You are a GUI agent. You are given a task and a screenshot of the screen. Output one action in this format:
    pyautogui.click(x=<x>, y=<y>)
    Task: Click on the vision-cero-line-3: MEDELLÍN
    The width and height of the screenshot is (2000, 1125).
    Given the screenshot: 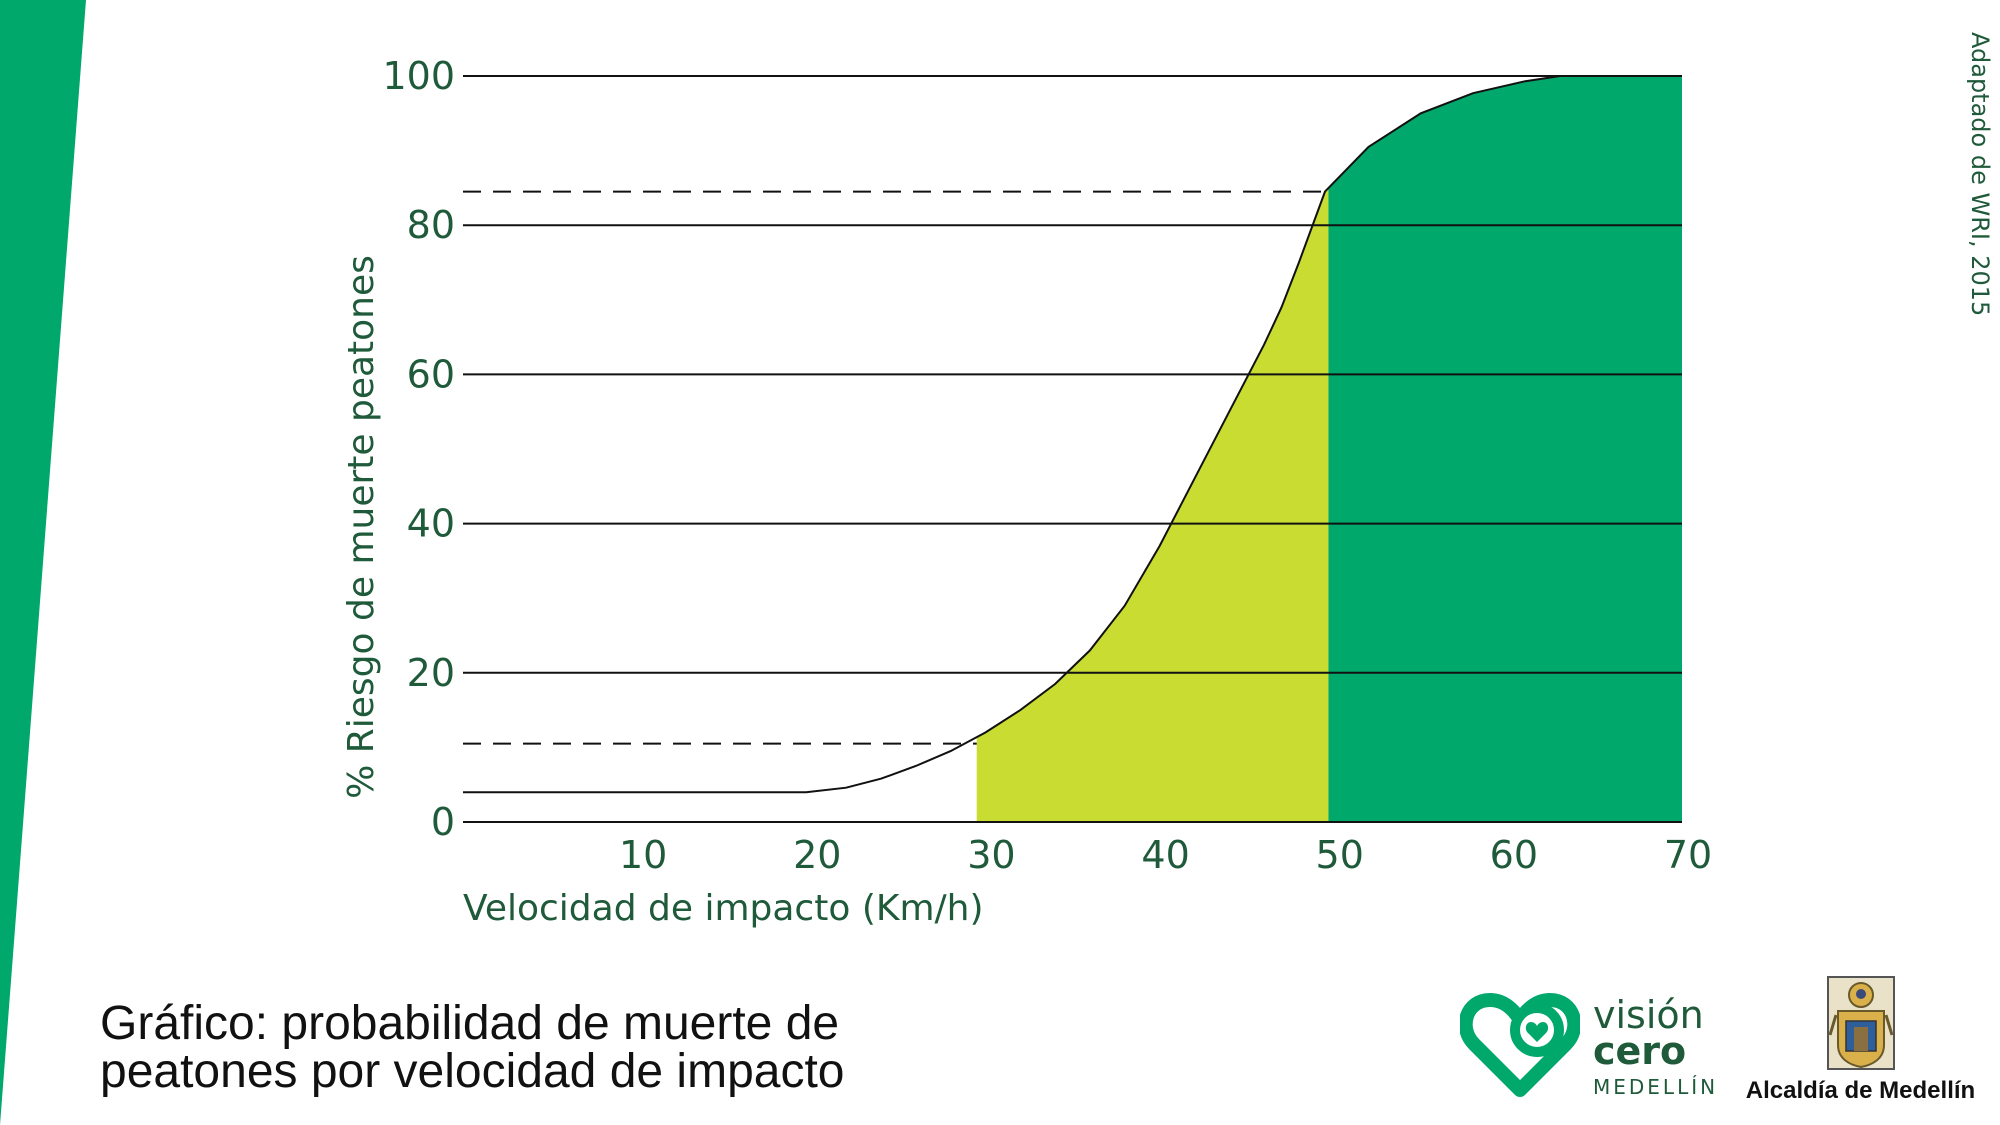 What is the action you would take?
    pyautogui.click(x=1656, y=1087)
    